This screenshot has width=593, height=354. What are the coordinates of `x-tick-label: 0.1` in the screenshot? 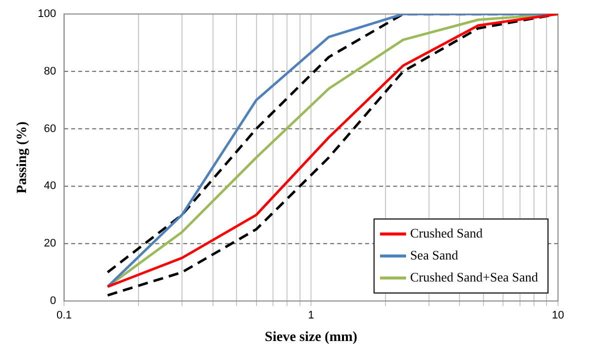 It's located at (64, 316).